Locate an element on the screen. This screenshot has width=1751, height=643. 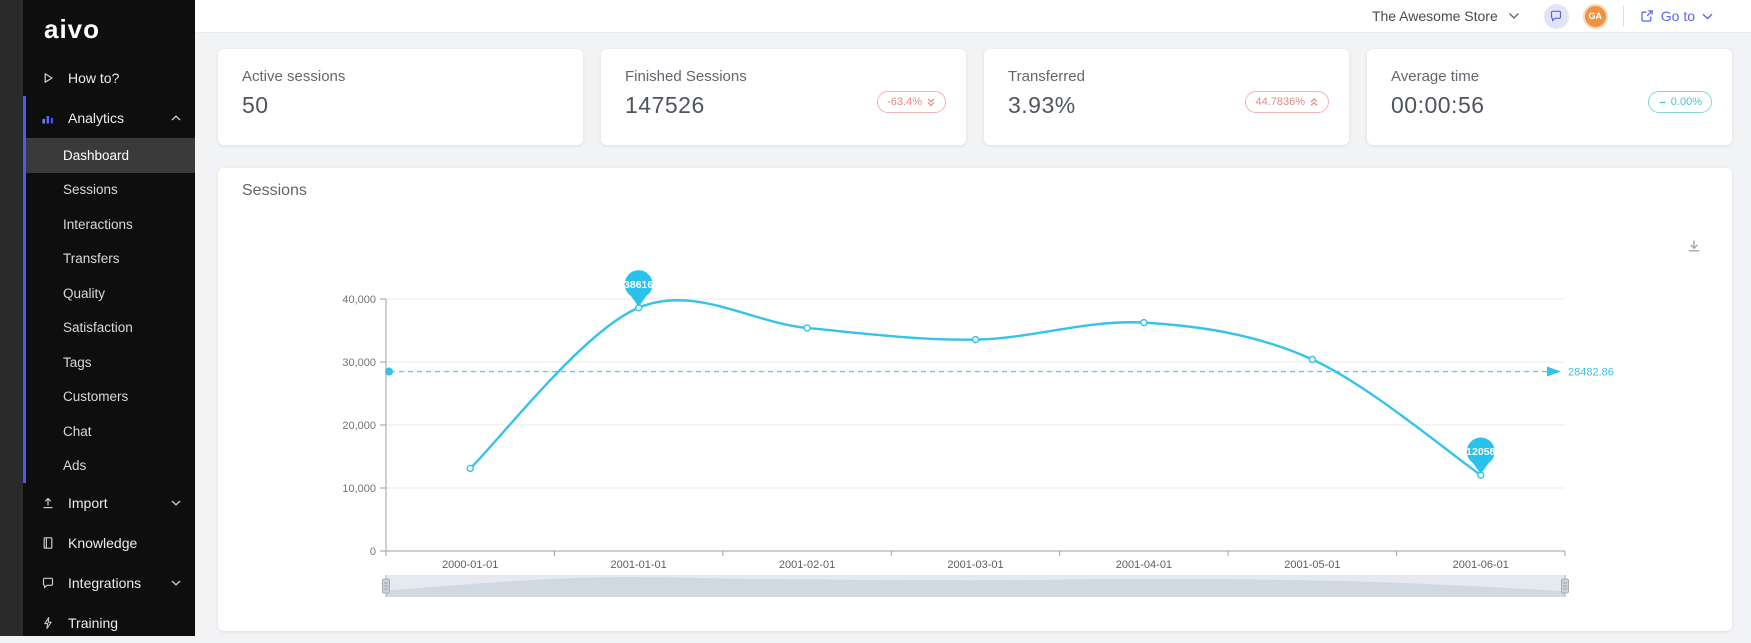
trend-badge: -63.4% is located at coordinates (911, 102).